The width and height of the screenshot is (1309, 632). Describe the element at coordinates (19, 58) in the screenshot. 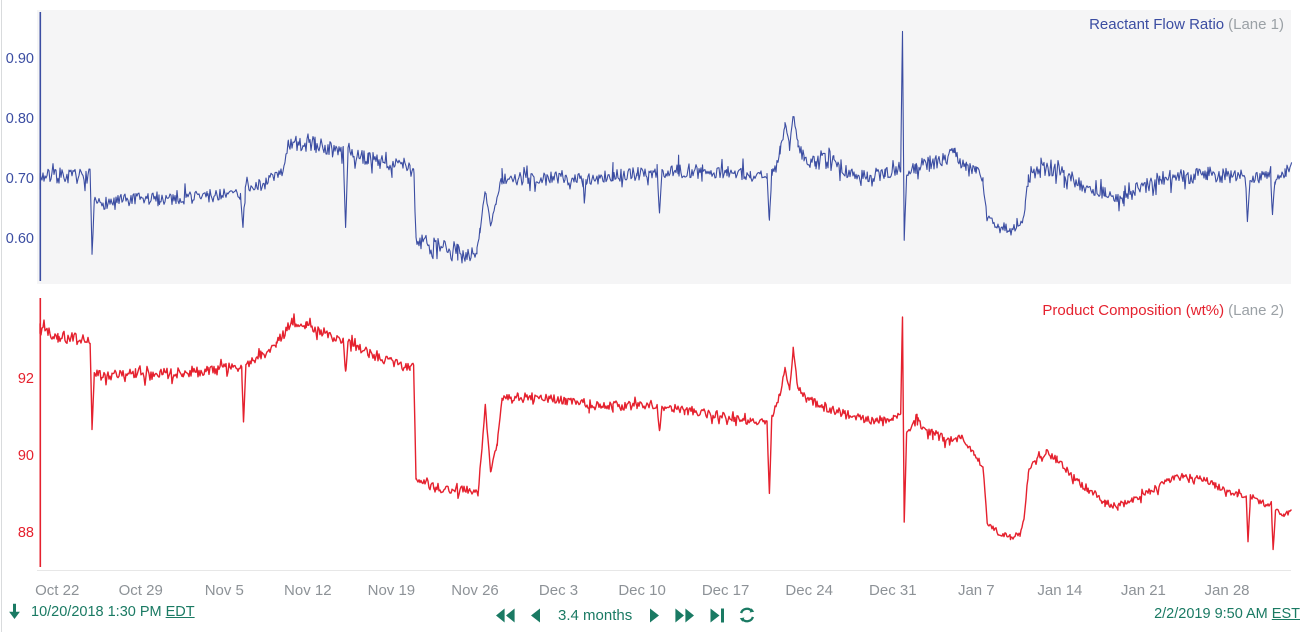

I see `y-tick-label: 0.90` at that location.